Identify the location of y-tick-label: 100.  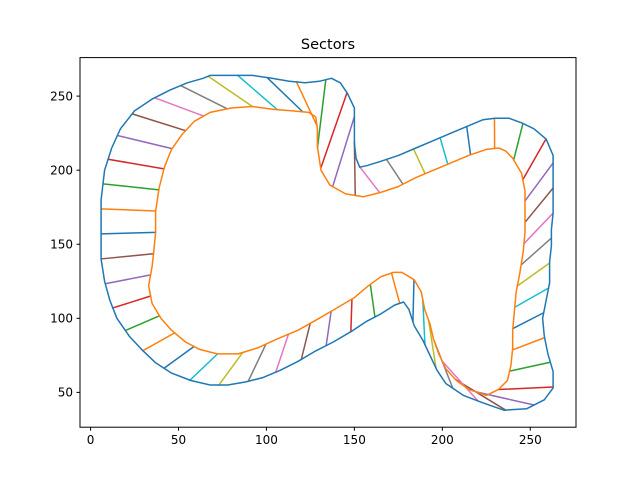
(61, 319).